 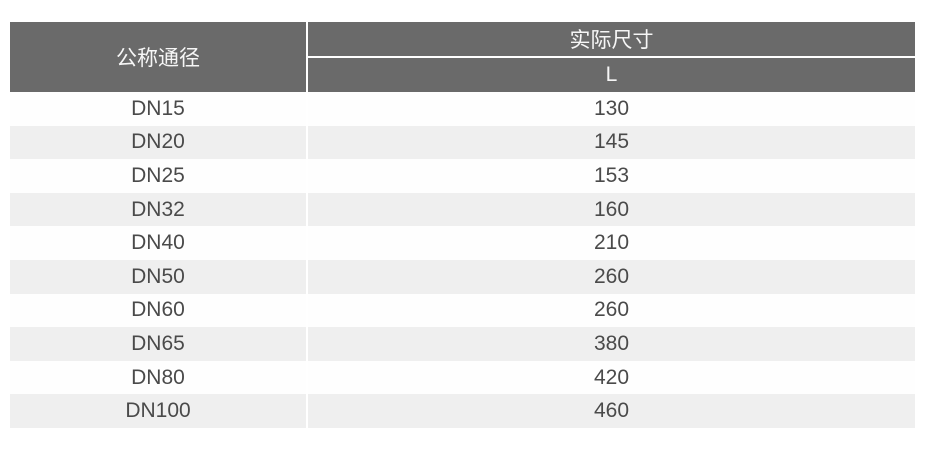 I want to click on dn-cell: DN80, so click(x=159, y=377).